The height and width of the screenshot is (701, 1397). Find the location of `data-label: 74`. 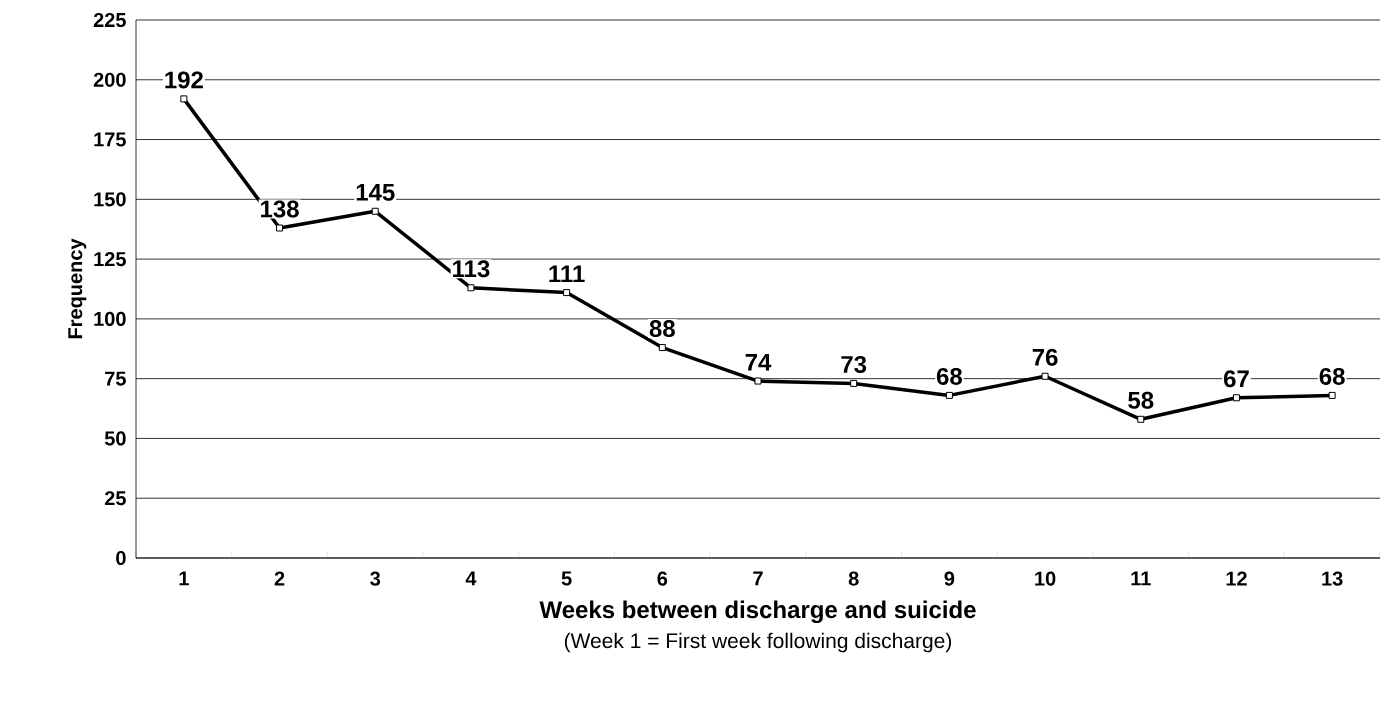

data-label: 74 is located at coordinates (758, 362).